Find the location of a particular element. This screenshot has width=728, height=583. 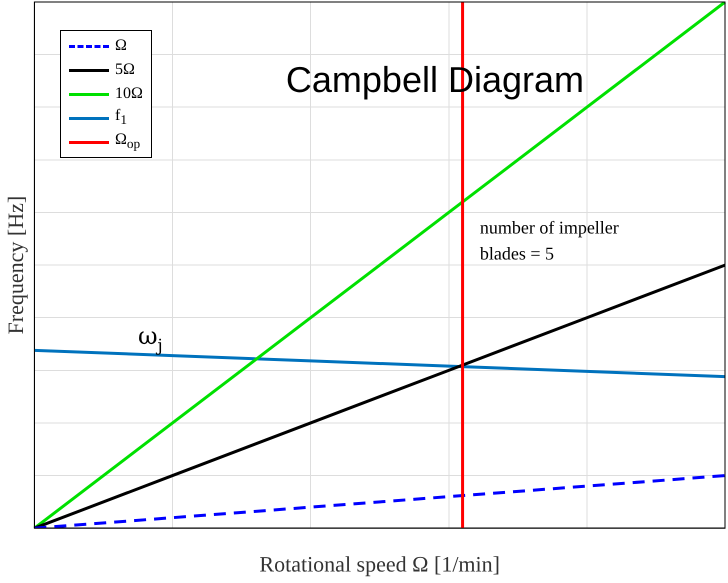

y-axis-title: Frequency [Hz] is located at coordinates (15, 265).